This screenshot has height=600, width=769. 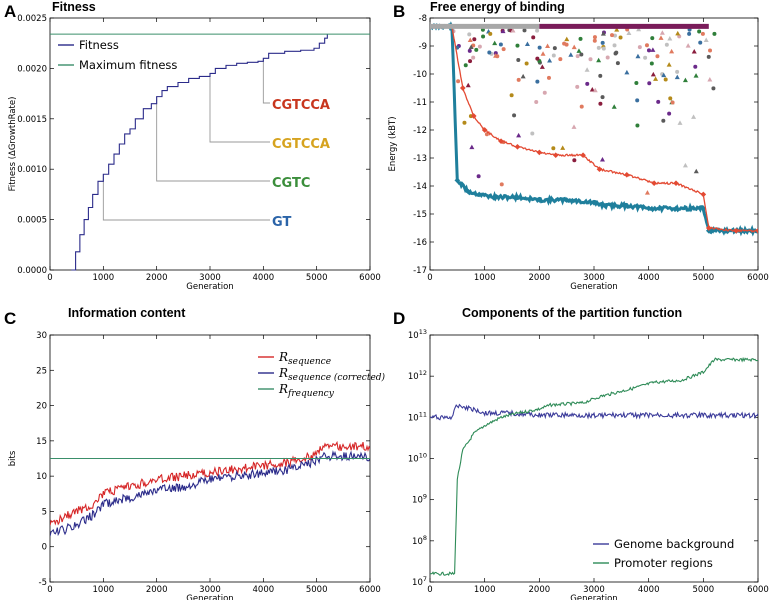 I want to click on x-tick-label: 3000, so click(x=210, y=590).